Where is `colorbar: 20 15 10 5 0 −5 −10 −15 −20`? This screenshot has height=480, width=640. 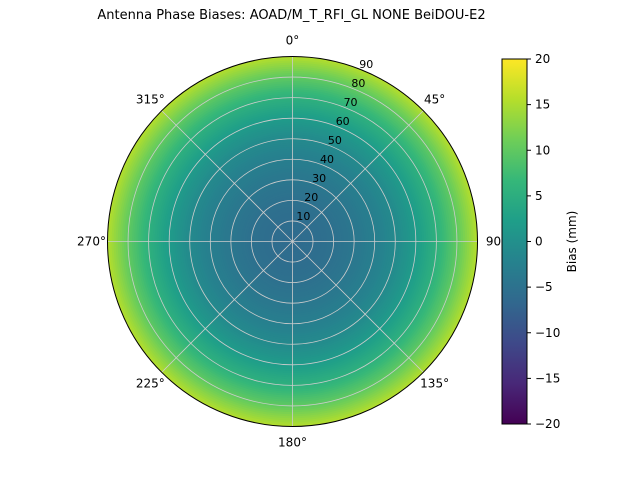 colorbar: 20 15 10 5 0 −5 −10 −15 −20 is located at coordinates (530, 241).